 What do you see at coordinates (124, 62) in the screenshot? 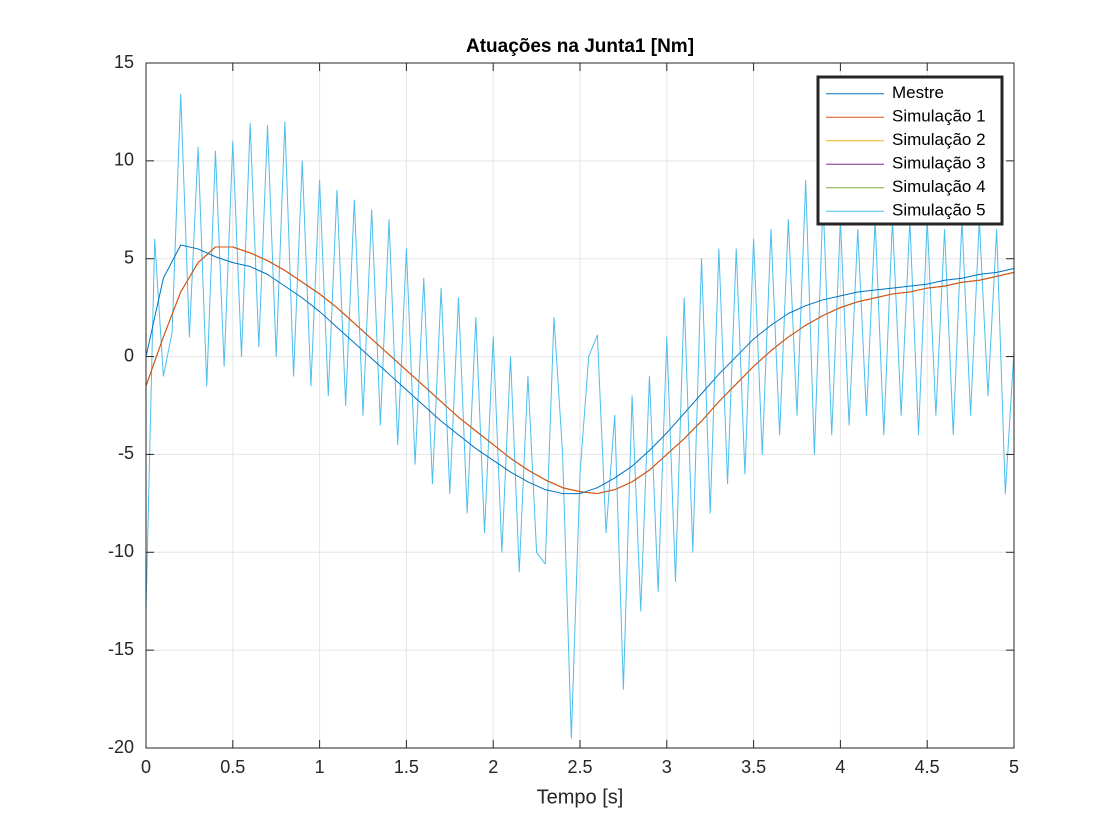
I see `y-tick-label: 15` at bounding box center [124, 62].